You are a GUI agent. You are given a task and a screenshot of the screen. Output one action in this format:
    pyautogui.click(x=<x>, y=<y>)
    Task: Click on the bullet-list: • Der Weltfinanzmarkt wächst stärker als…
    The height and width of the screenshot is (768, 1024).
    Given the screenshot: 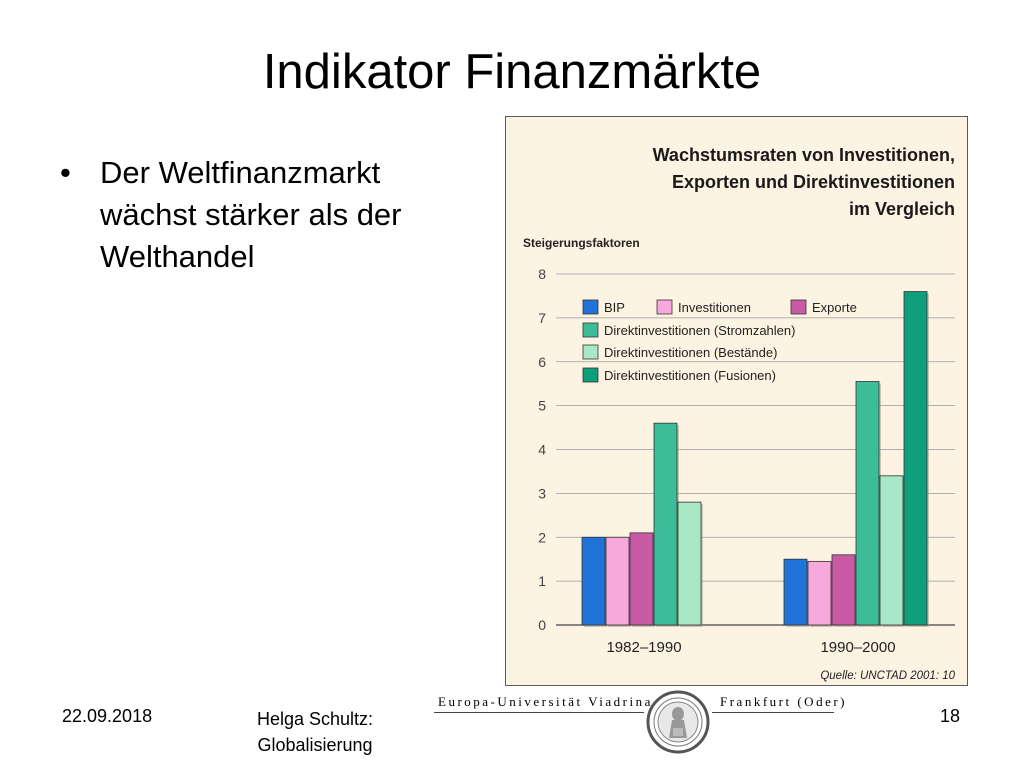 What is the action you would take?
    pyautogui.click(x=270, y=215)
    